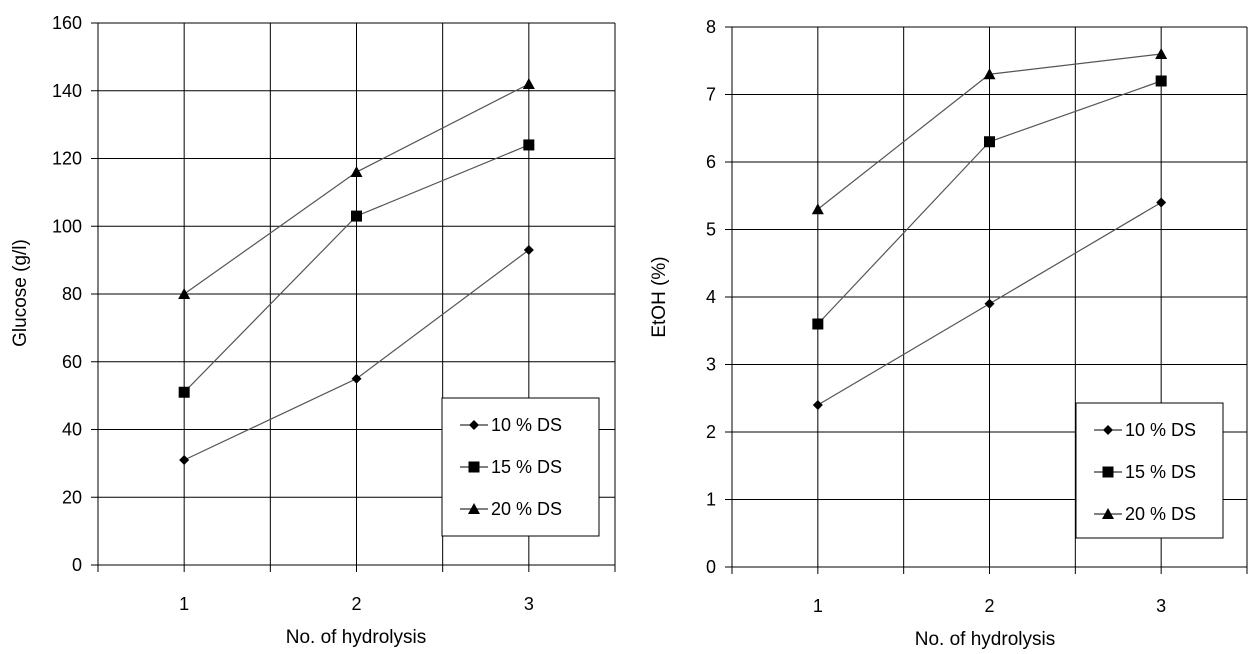 The width and height of the screenshot is (1250, 654). I want to click on y-tick-label: 40, so click(72, 430).